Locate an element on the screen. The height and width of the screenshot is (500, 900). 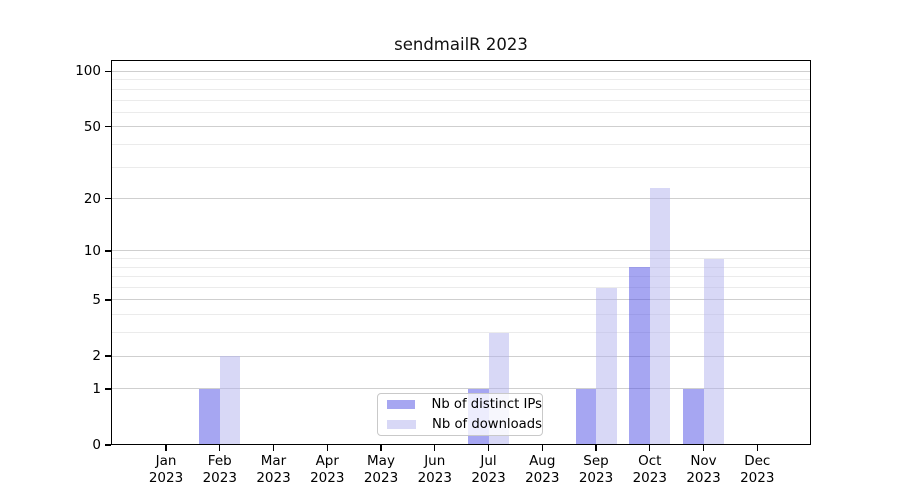
y-tick-label: 100 is located at coordinates (88, 71).